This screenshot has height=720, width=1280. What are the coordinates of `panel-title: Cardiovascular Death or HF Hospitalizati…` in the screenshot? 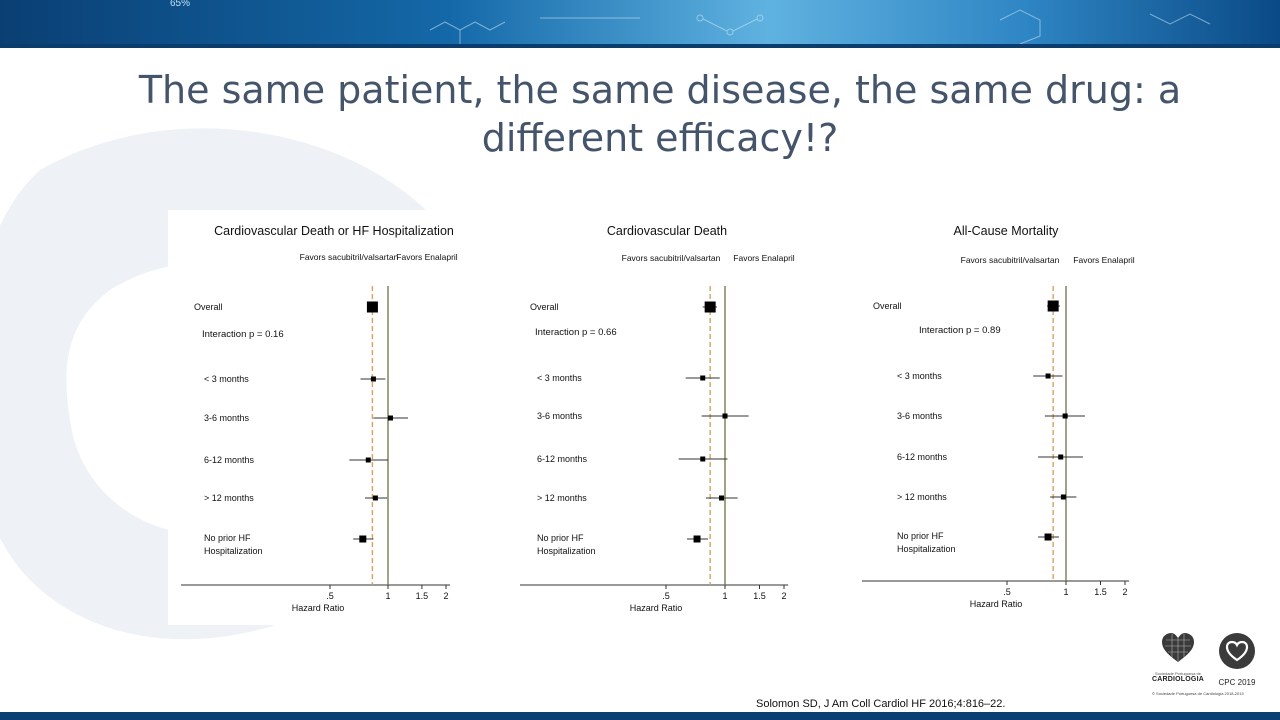 It's located at (334, 231).